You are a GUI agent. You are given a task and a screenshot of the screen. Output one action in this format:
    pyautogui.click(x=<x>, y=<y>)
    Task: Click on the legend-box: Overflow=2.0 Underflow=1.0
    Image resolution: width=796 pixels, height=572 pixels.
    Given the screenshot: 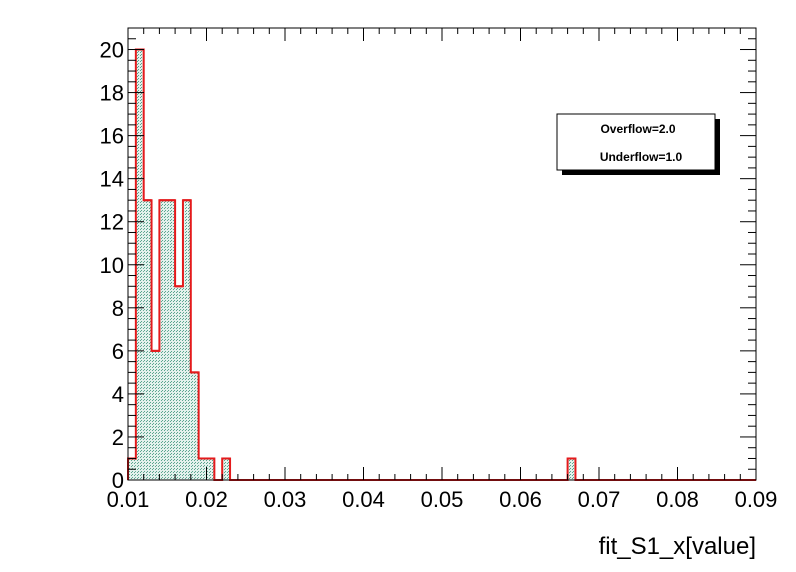 What is the action you would take?
    pyautogui.click(x=638, y=144)
    